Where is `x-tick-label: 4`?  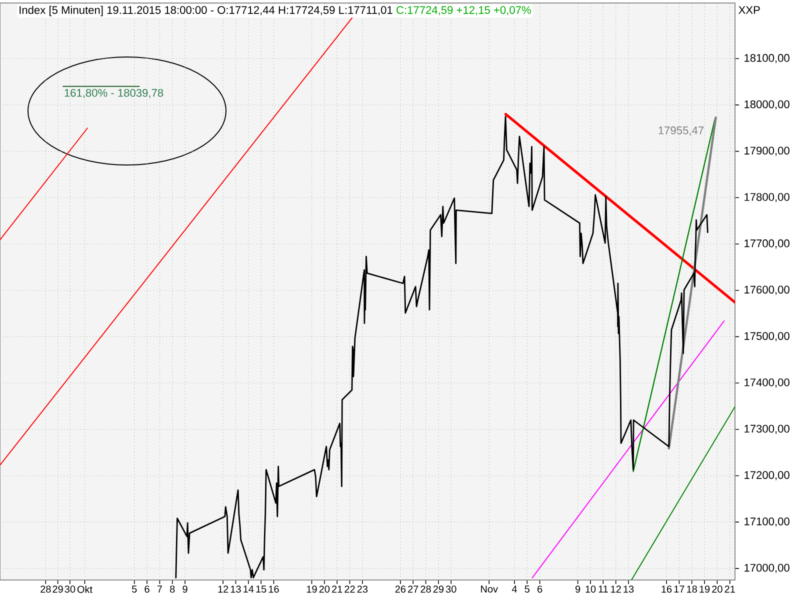
x-tick-label: 4 is located at coordinates (514, 589).